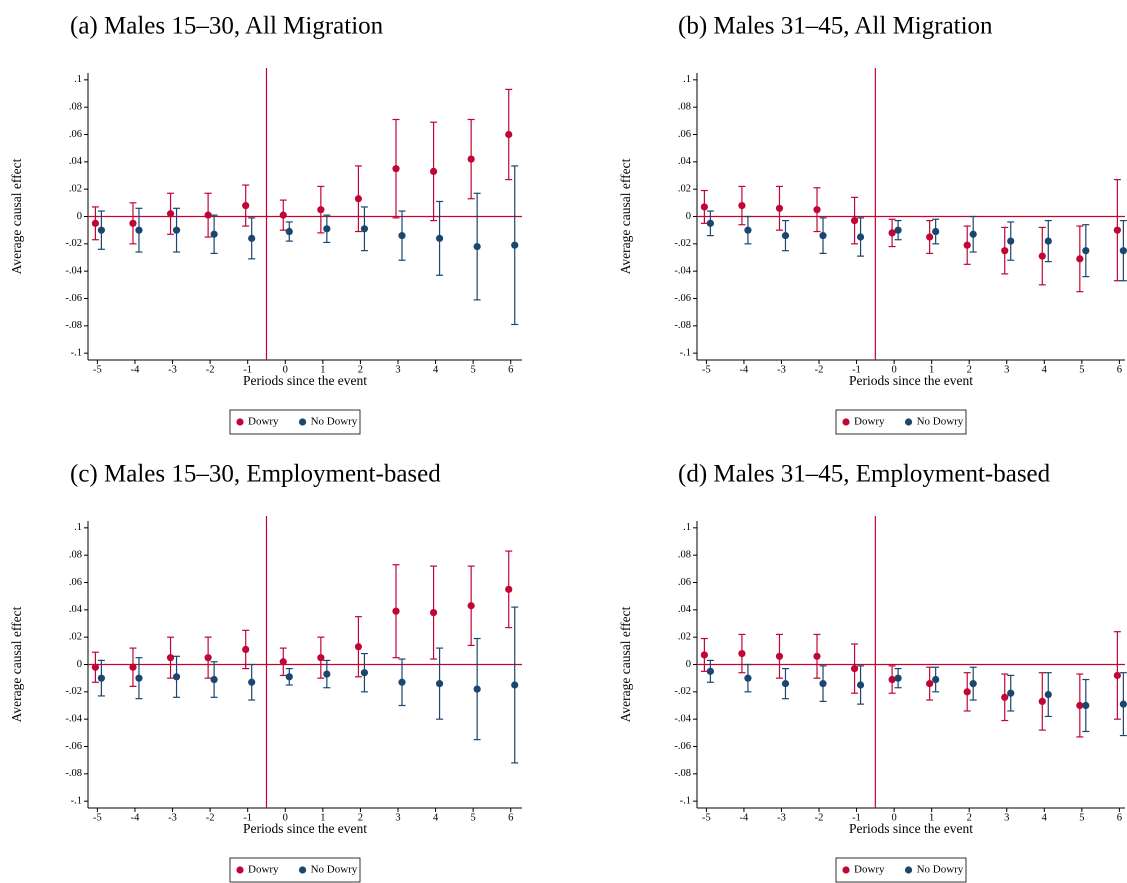  What do you see at coordinates (940, 422) in the screenshot?
I see `legend-label: No Dowry` at bounding box center [940, 422].